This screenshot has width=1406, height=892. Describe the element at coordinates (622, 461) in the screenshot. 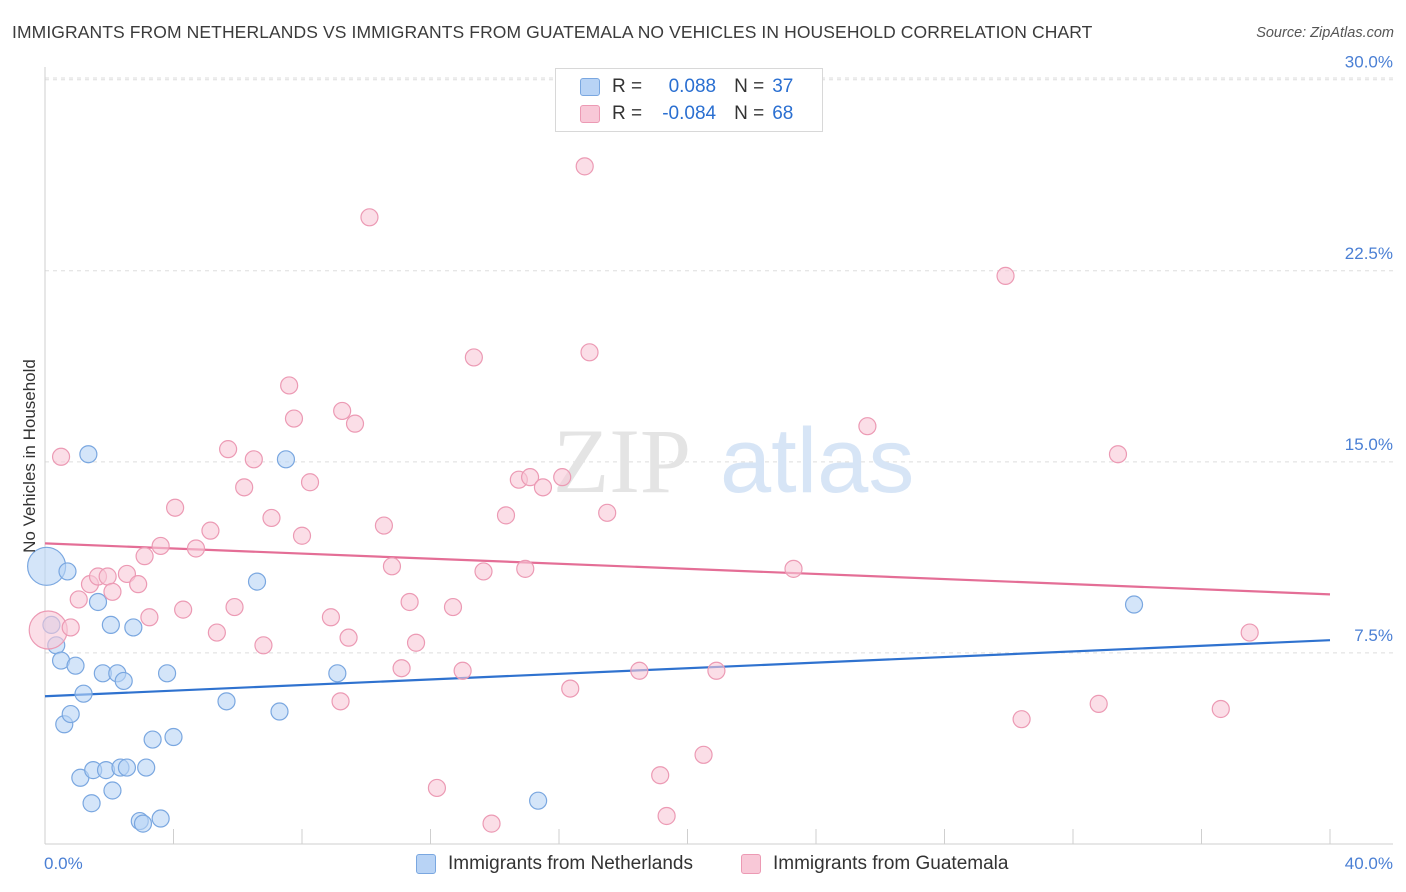

I see `watermark-zip: ZIP` at that location.